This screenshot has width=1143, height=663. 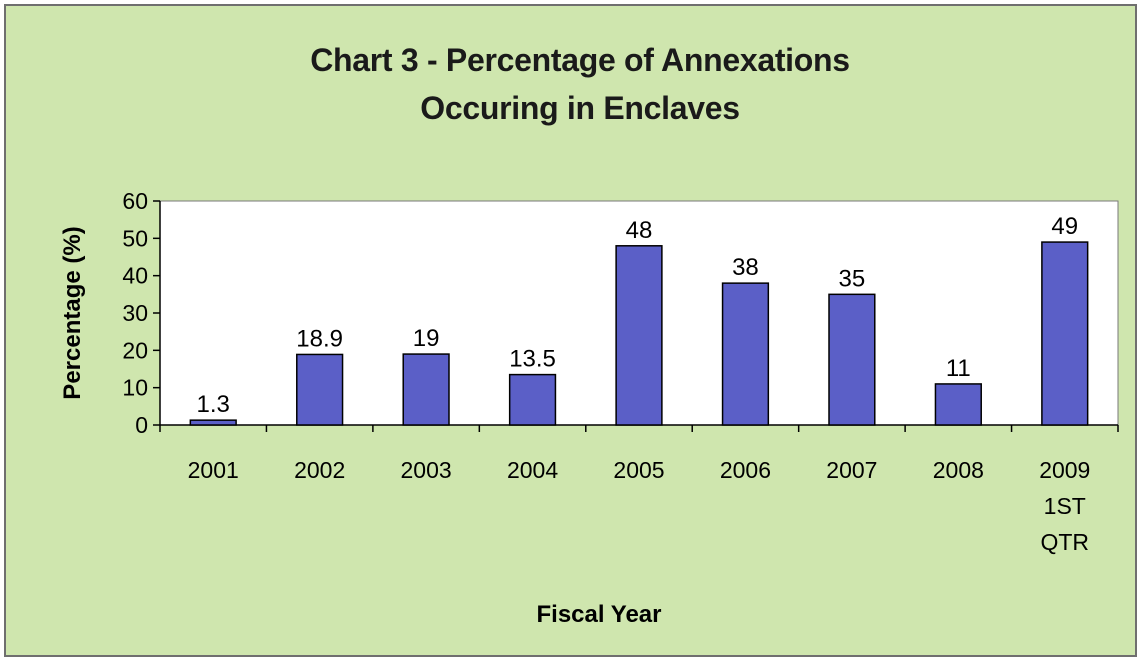 I want to click on data-label-6: 35, so click(x=852, y=278).